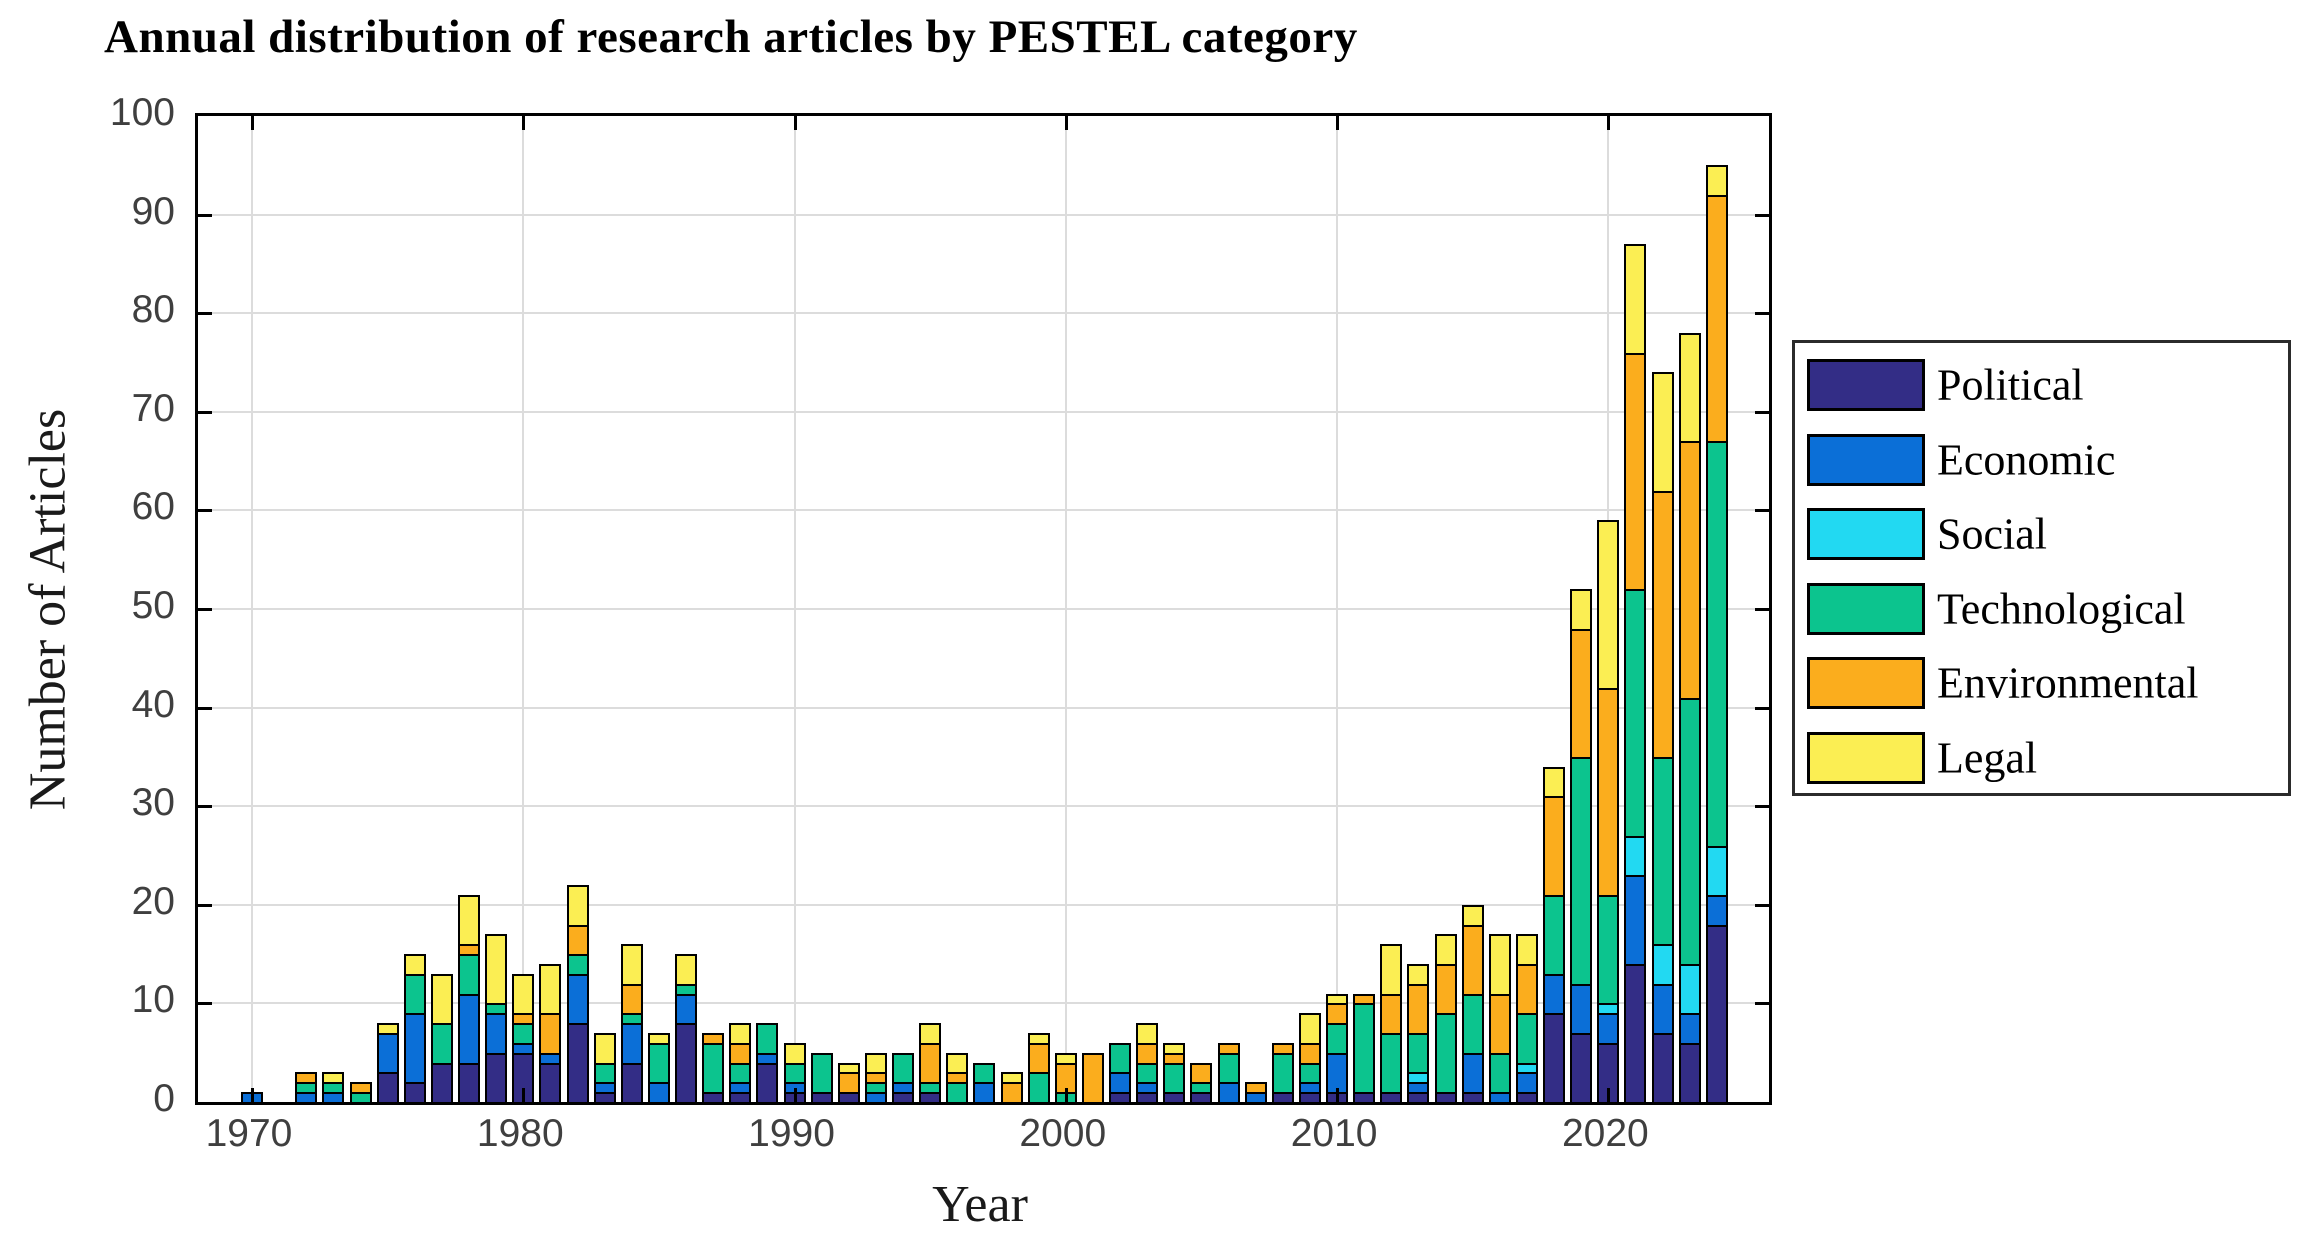 This screenshot has height=1250, width=2303. What do you see at coordinates (153, 605) in the screenshot?
I see `y-tick-label-50: 50` at bounding box center [153, 605].